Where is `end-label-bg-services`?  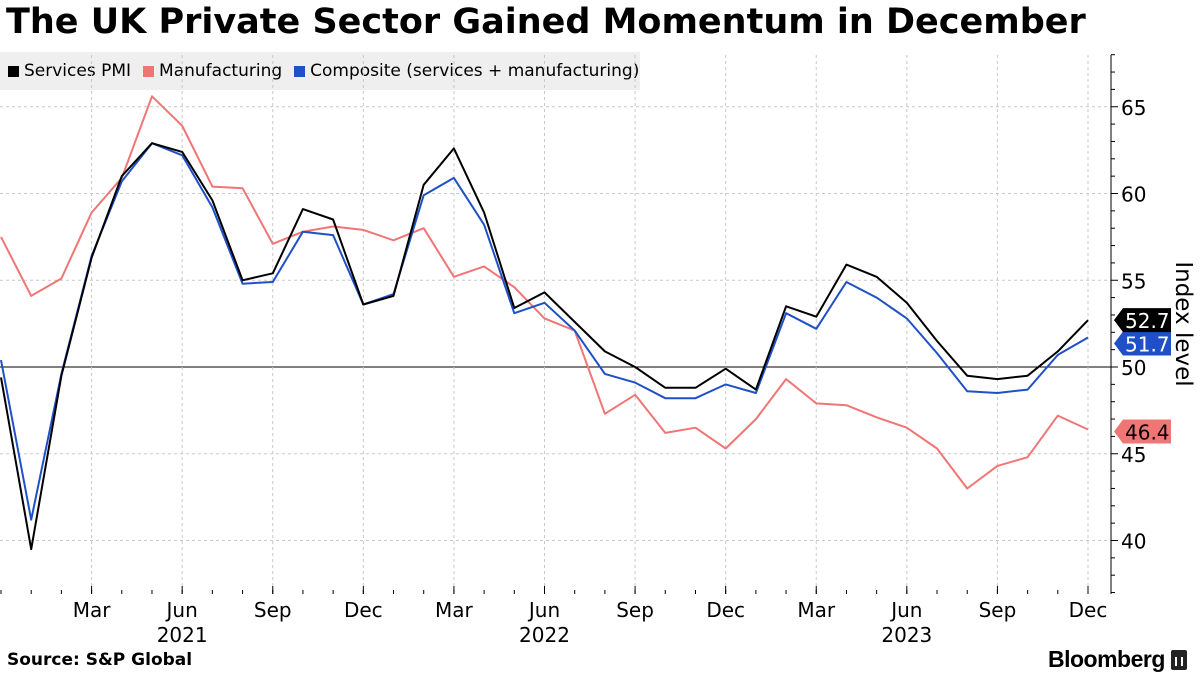
end-label-bg-services is located at coordinates (1142, 320).